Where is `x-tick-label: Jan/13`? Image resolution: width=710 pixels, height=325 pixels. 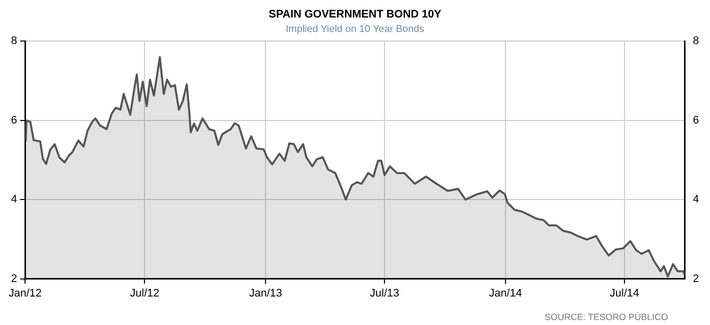 x-tick-label: Jan/13 is located at coordinates (265, 293).